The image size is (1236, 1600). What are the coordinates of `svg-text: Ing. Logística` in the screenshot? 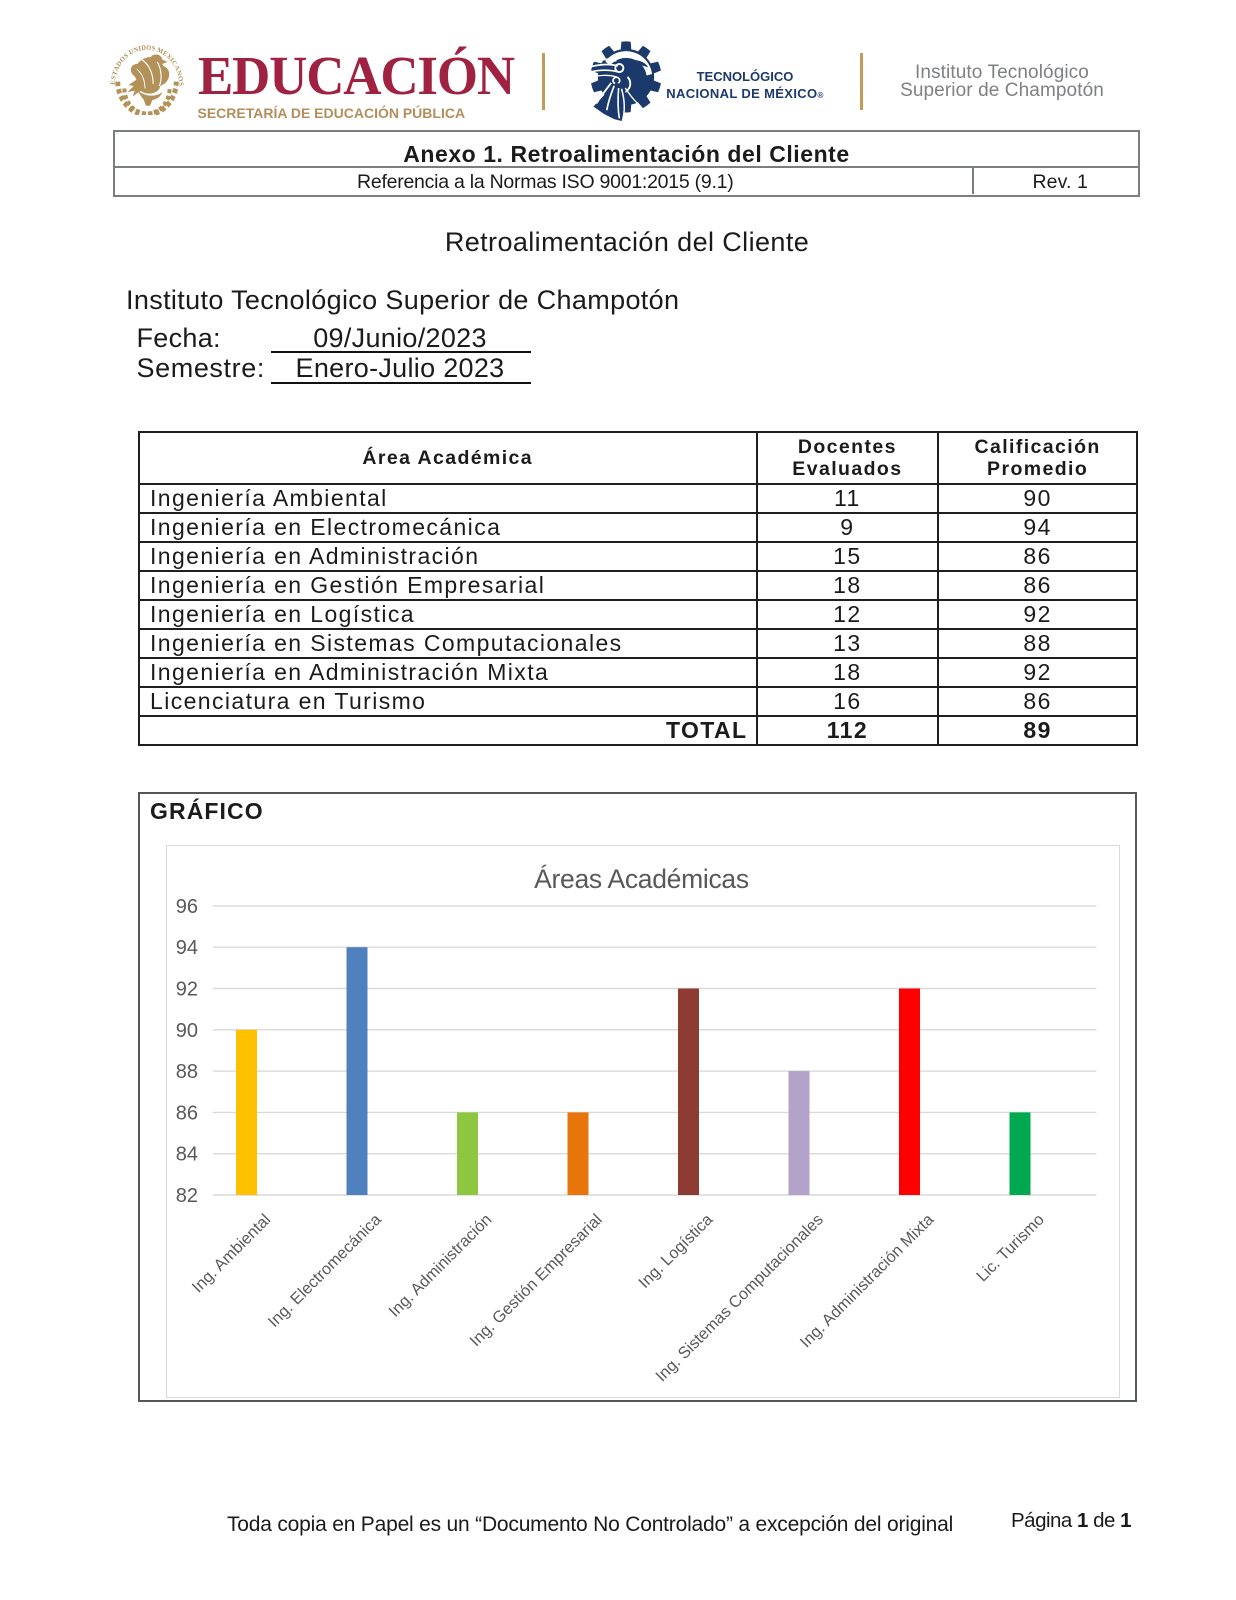 It's located at (676, 1251).